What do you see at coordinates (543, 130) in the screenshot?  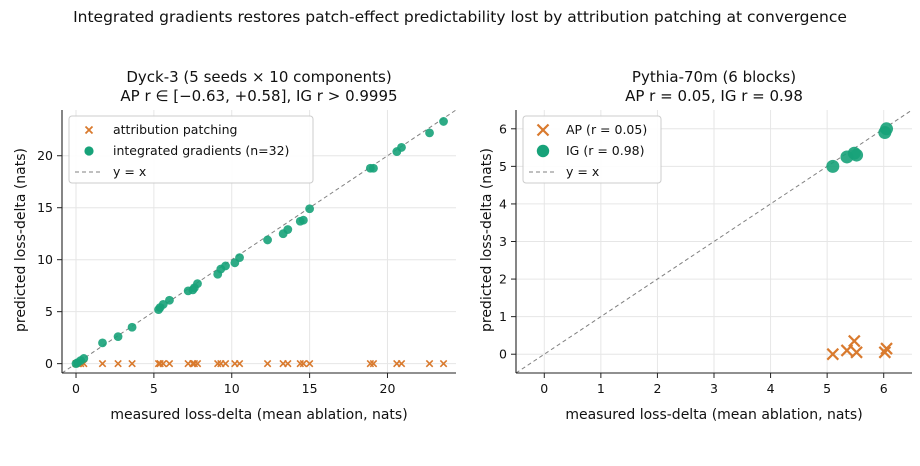 I see `legend-x-glyph-pythia` at bounding box center [543, 130].